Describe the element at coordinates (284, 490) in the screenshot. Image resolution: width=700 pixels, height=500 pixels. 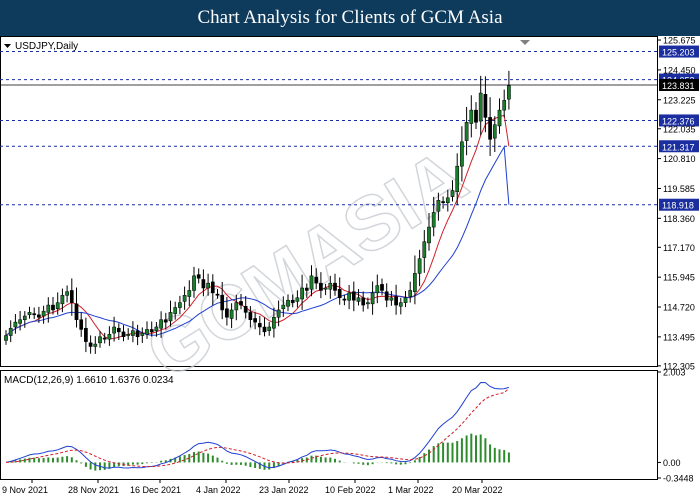
I see `date-tick-label: 23 Jan 2022` at that location.